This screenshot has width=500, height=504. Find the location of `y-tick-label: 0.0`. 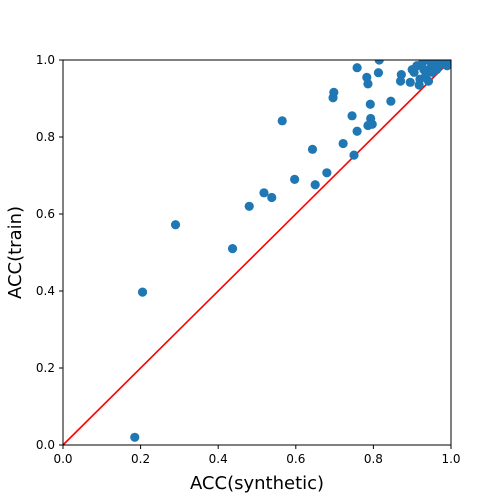

y-tick-label: 0.0 is located at coordinates (45, 445).